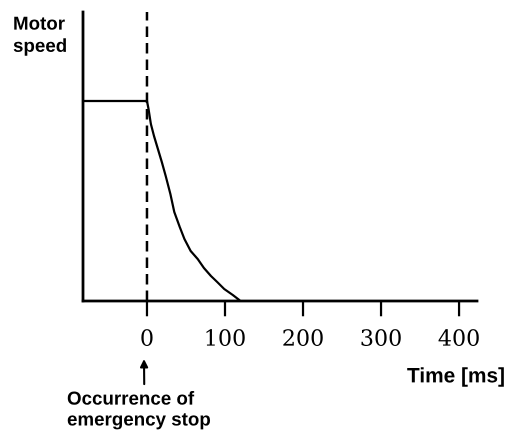 The image size is (509, 438). Describe the element at coordinates (225, 337) in the screenshot. I see `x-tick-label: 100` at that location.